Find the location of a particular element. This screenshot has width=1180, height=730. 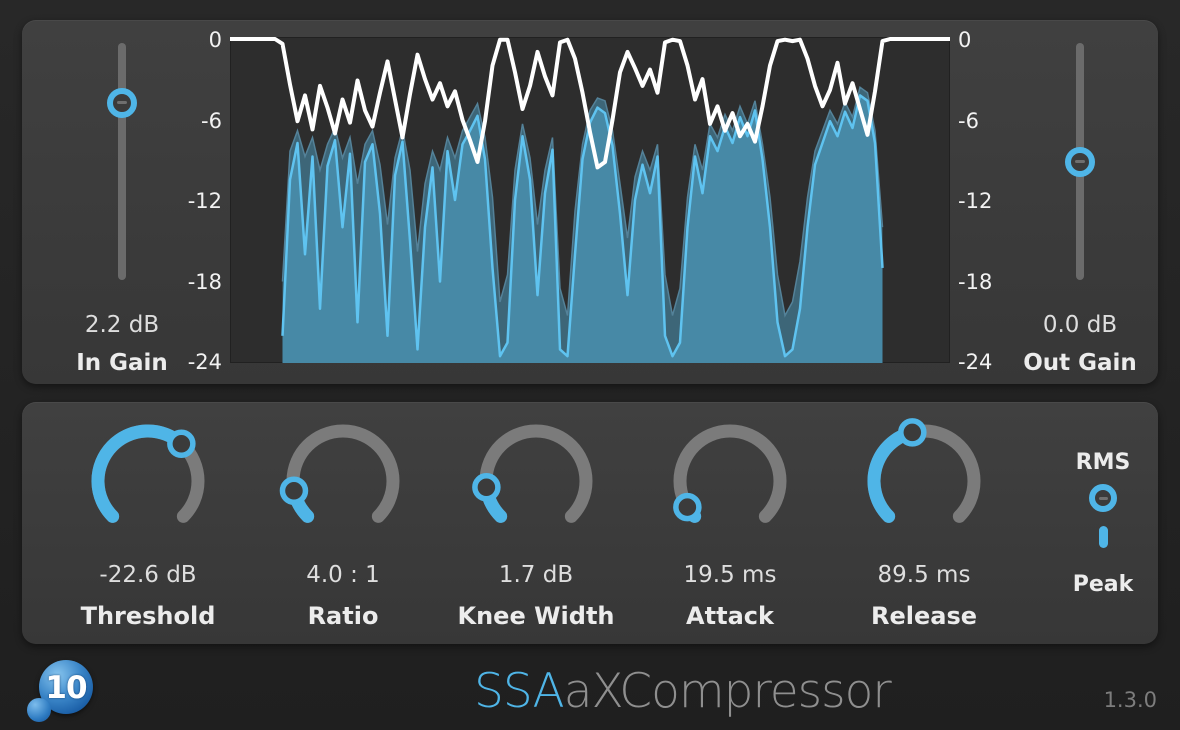

knee-width-label: Knee Width is located at coordinates (536, 616).